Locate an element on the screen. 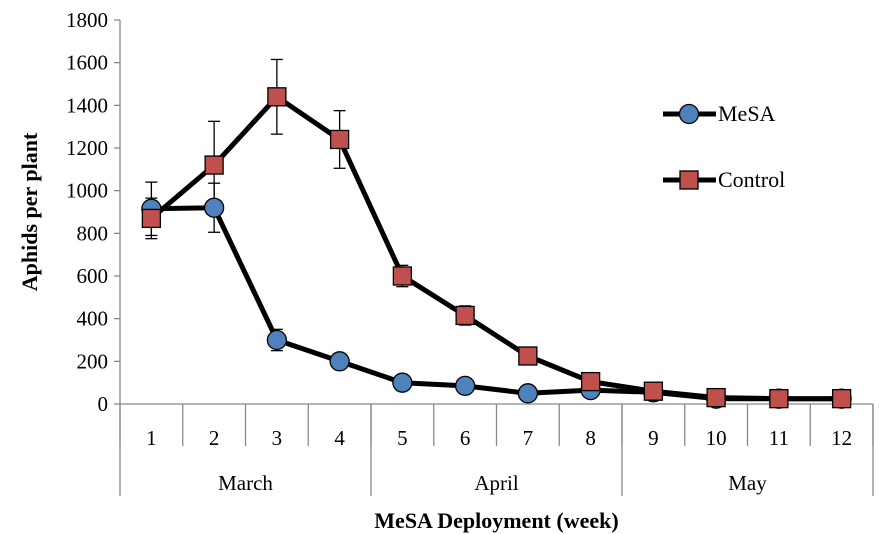 The width and height of the screenshot is (880, 534). x-axis-title: MeSA Deployment (week) is located at coordinates (496, 520).